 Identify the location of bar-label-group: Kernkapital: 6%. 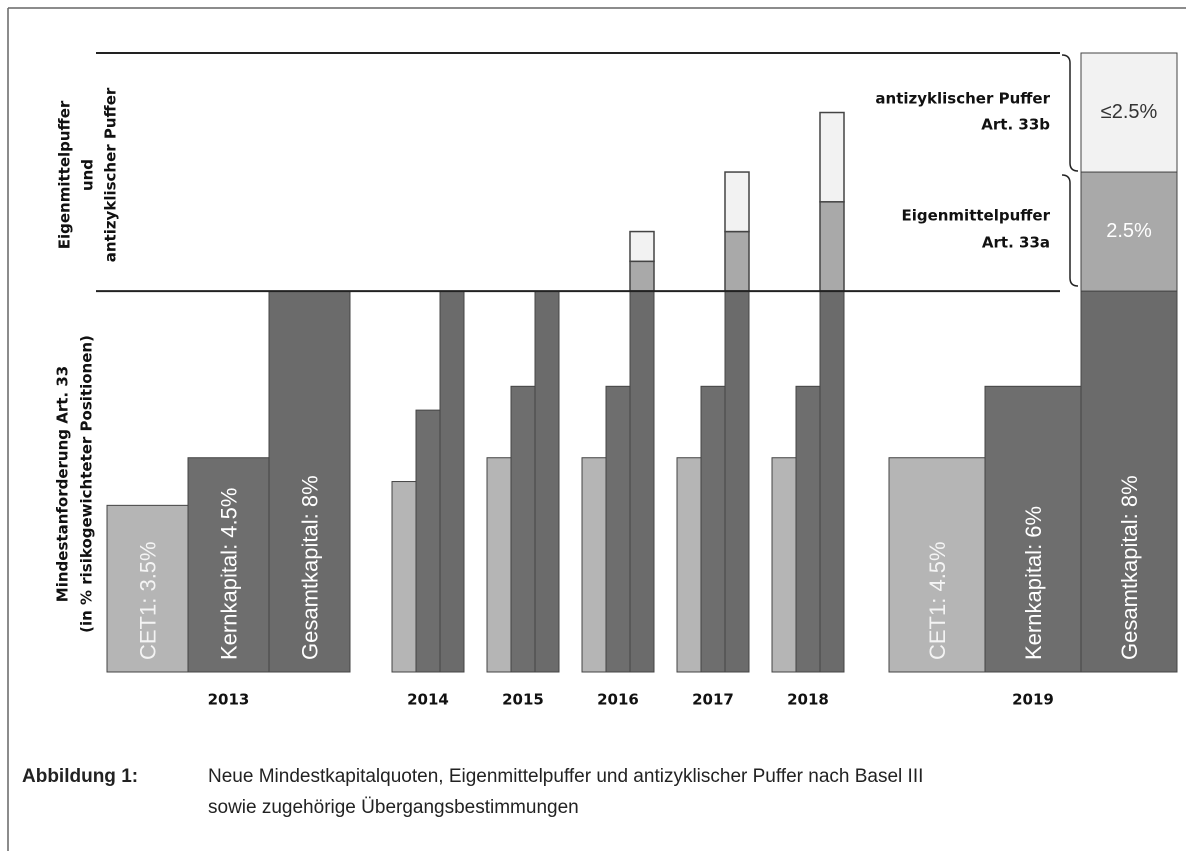
(1033, 583).